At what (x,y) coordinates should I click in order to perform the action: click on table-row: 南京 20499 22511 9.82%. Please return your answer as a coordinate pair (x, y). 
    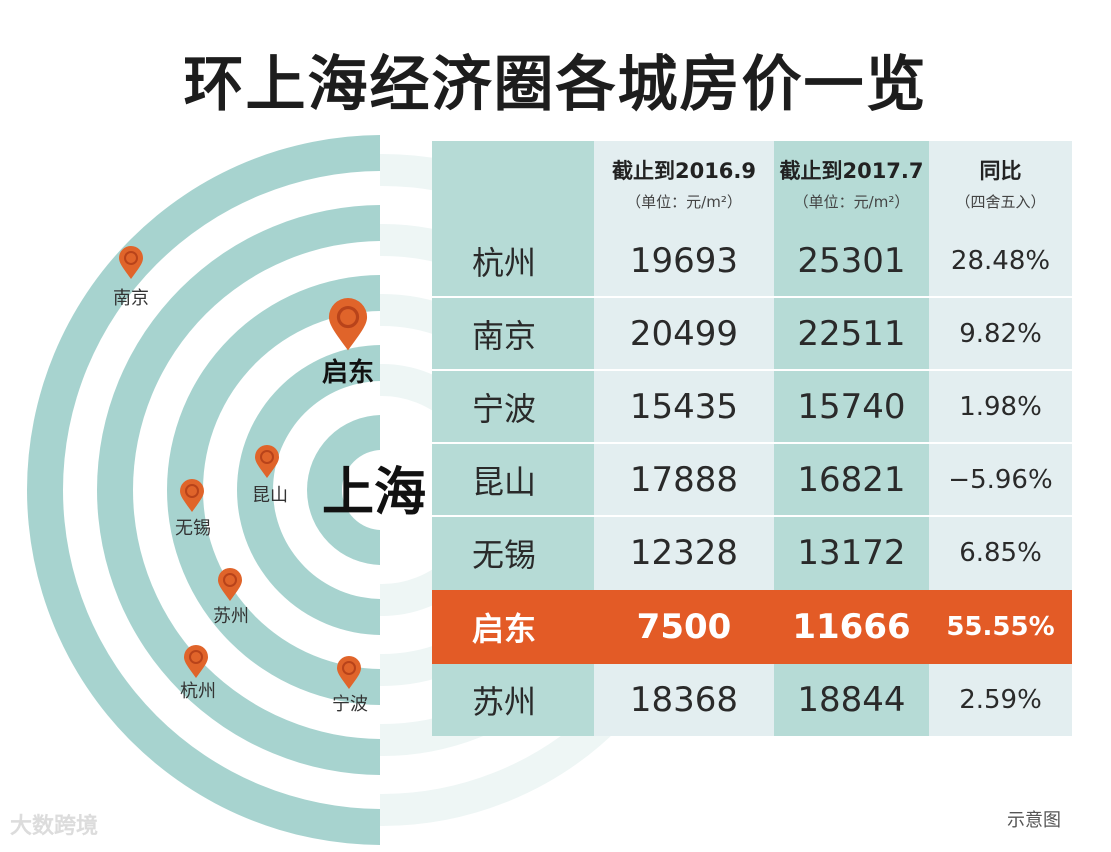
    Looking at the image, I should click on (752, 334).